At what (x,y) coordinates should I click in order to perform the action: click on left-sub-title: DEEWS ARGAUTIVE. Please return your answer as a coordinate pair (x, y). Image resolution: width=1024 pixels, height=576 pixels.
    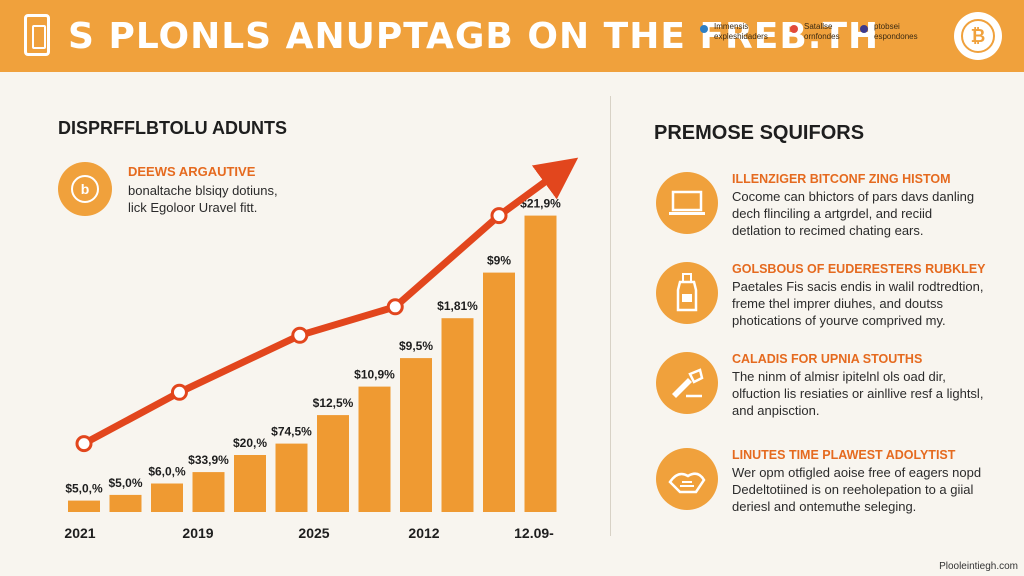
    Looking at the image, I should click on (192, 171).